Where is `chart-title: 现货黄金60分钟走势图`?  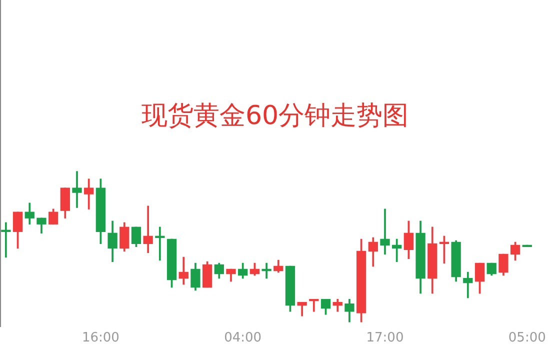
chart-title: 现货黄金60分钟走势图 is located at coordinates (275, 116).